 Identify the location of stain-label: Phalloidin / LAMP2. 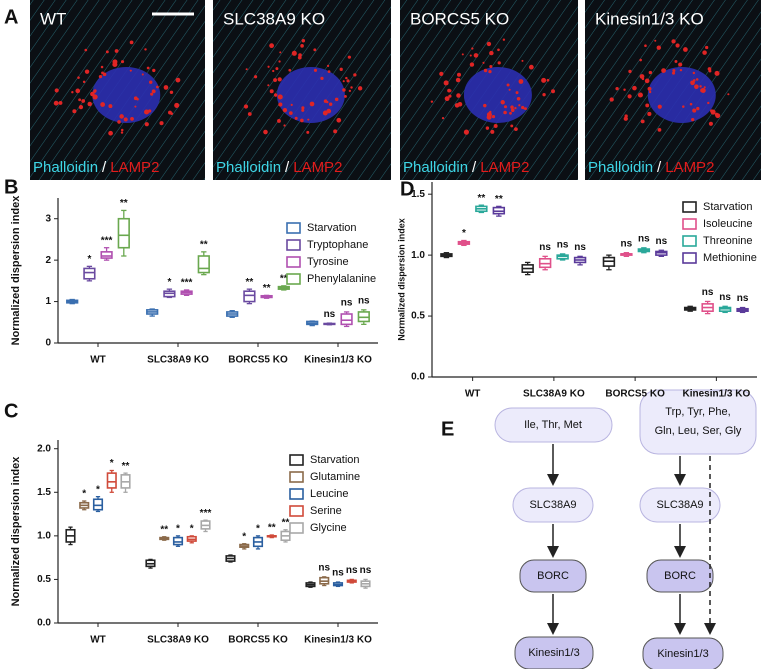
(279, 167).